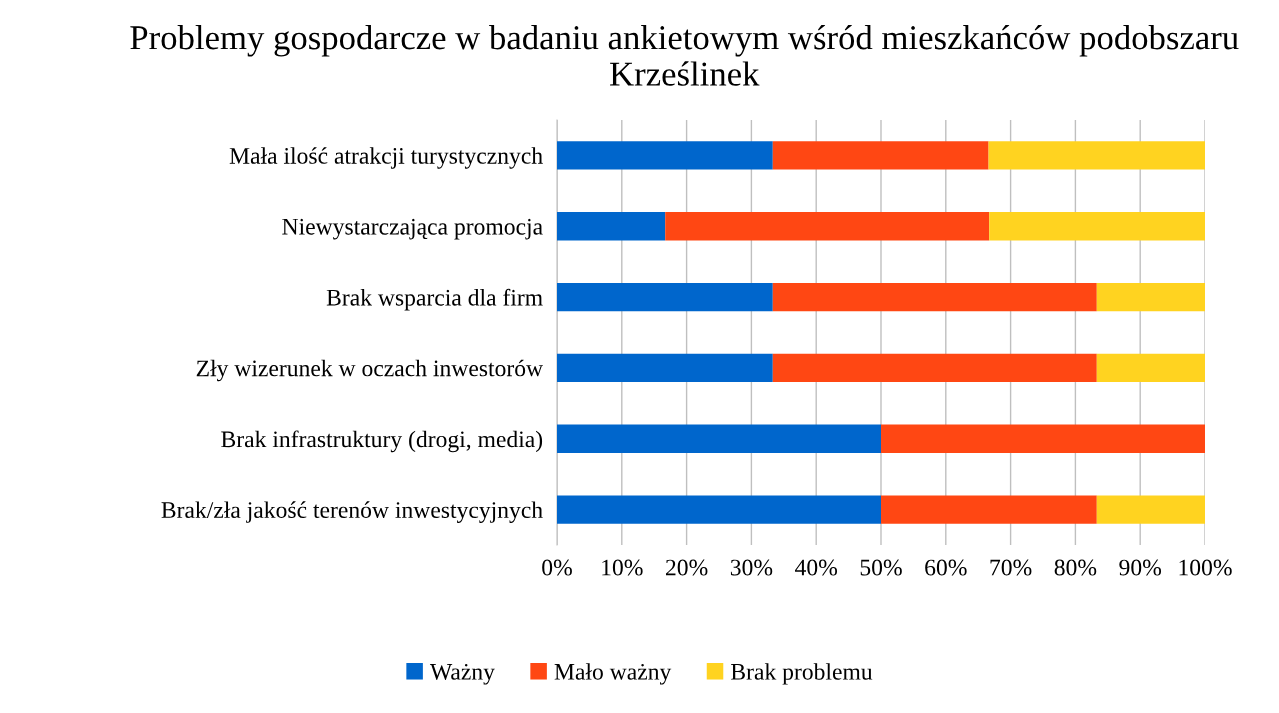 Image resolution: width=1279 pixels, height=713 pixels. I want to click on legend-label: Ważny, so click(462, 674).